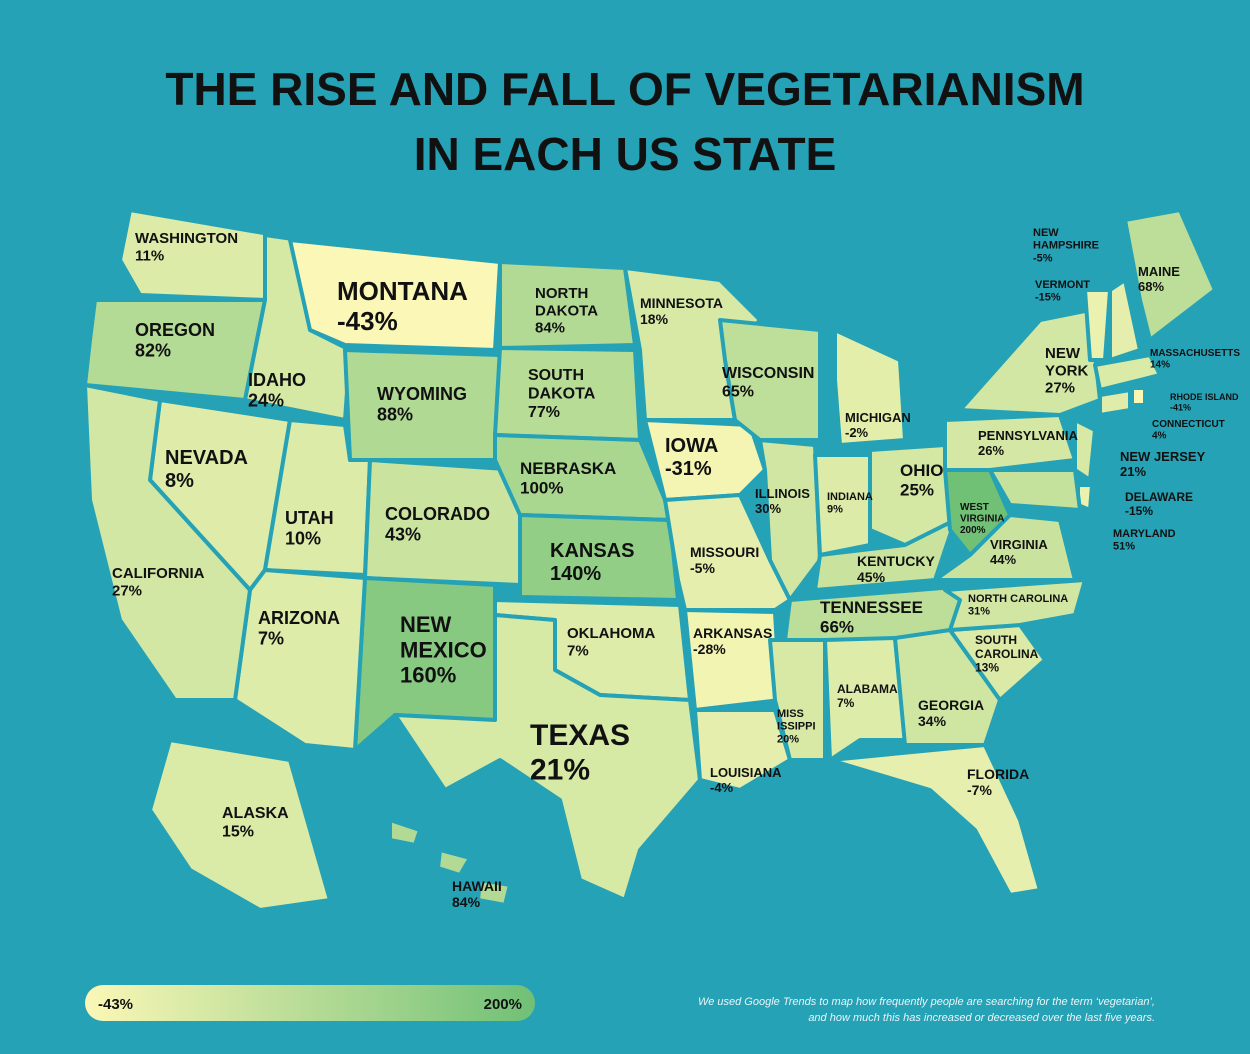 The image size is (1250, 1054). I want to click on state-value: 30%, so click(768, 508).